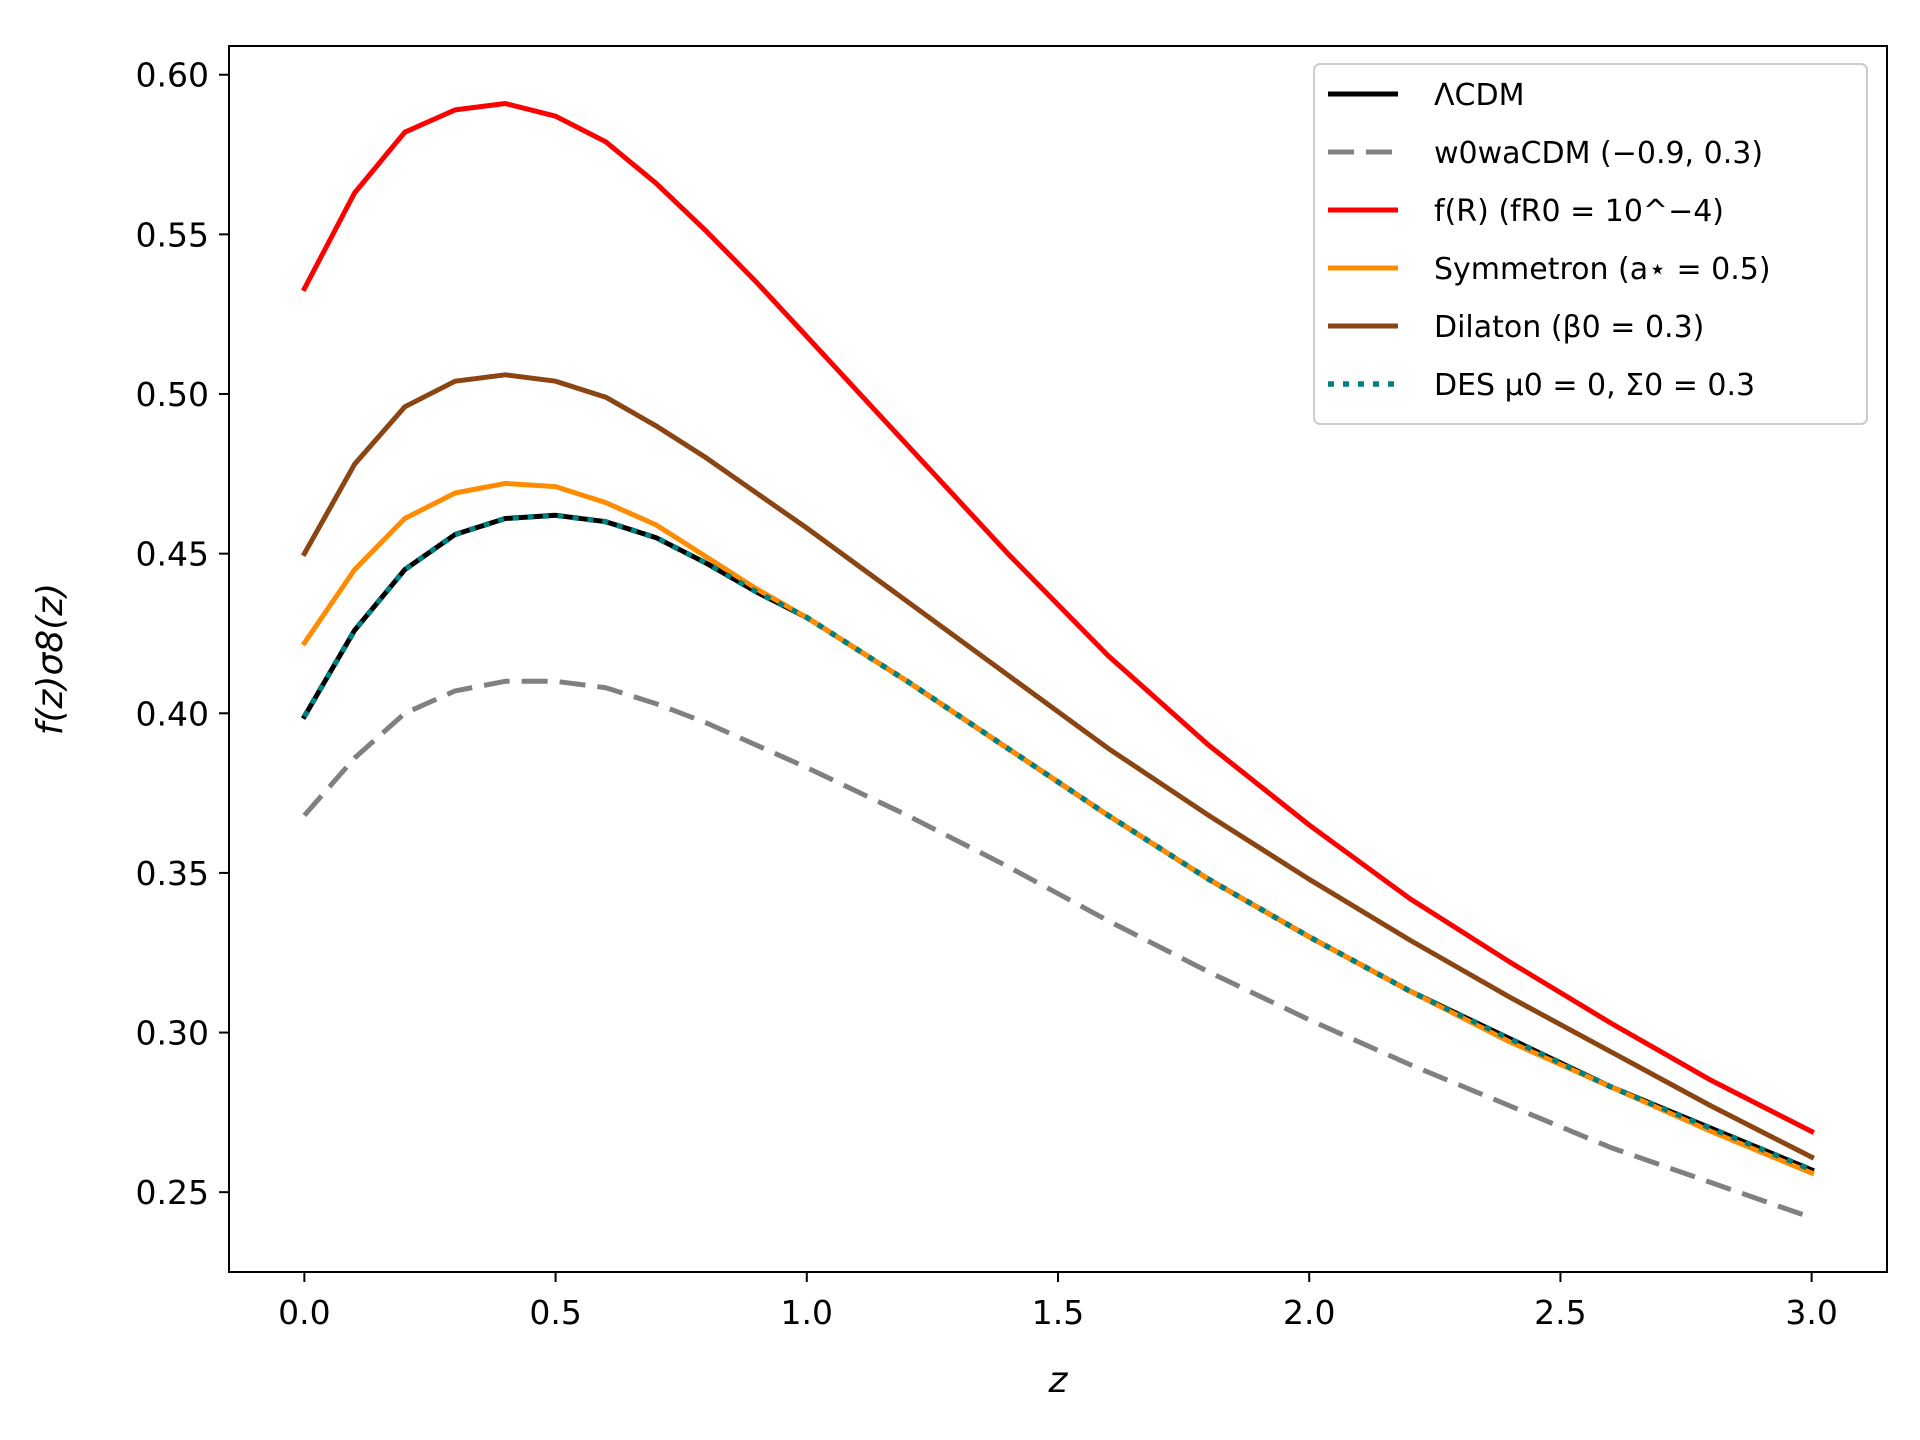 Image resolution: width=1920 pixels, height=1440 pixels. Describe the element at coordinates (1058, 1312) in the screenshot. I see `x-tick-label: 1.5` at that location.